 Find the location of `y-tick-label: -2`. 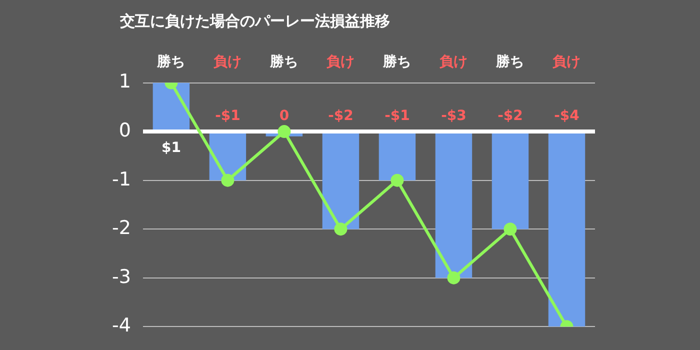

y-tick-label: -2 is located at coordinates (121, 228).